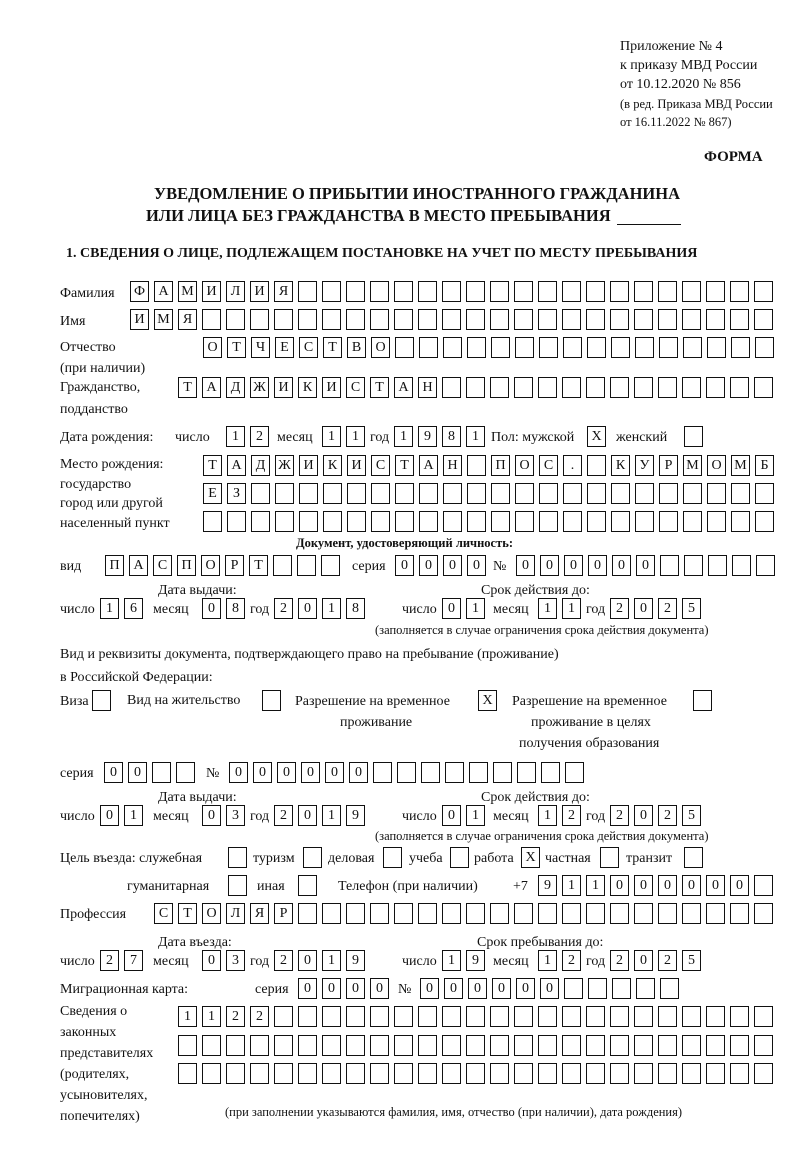  What do you see at coordinates (596, 436) in the screenshot?
I see `sex-male-checkbox: X` at bounding box center [596, 436].